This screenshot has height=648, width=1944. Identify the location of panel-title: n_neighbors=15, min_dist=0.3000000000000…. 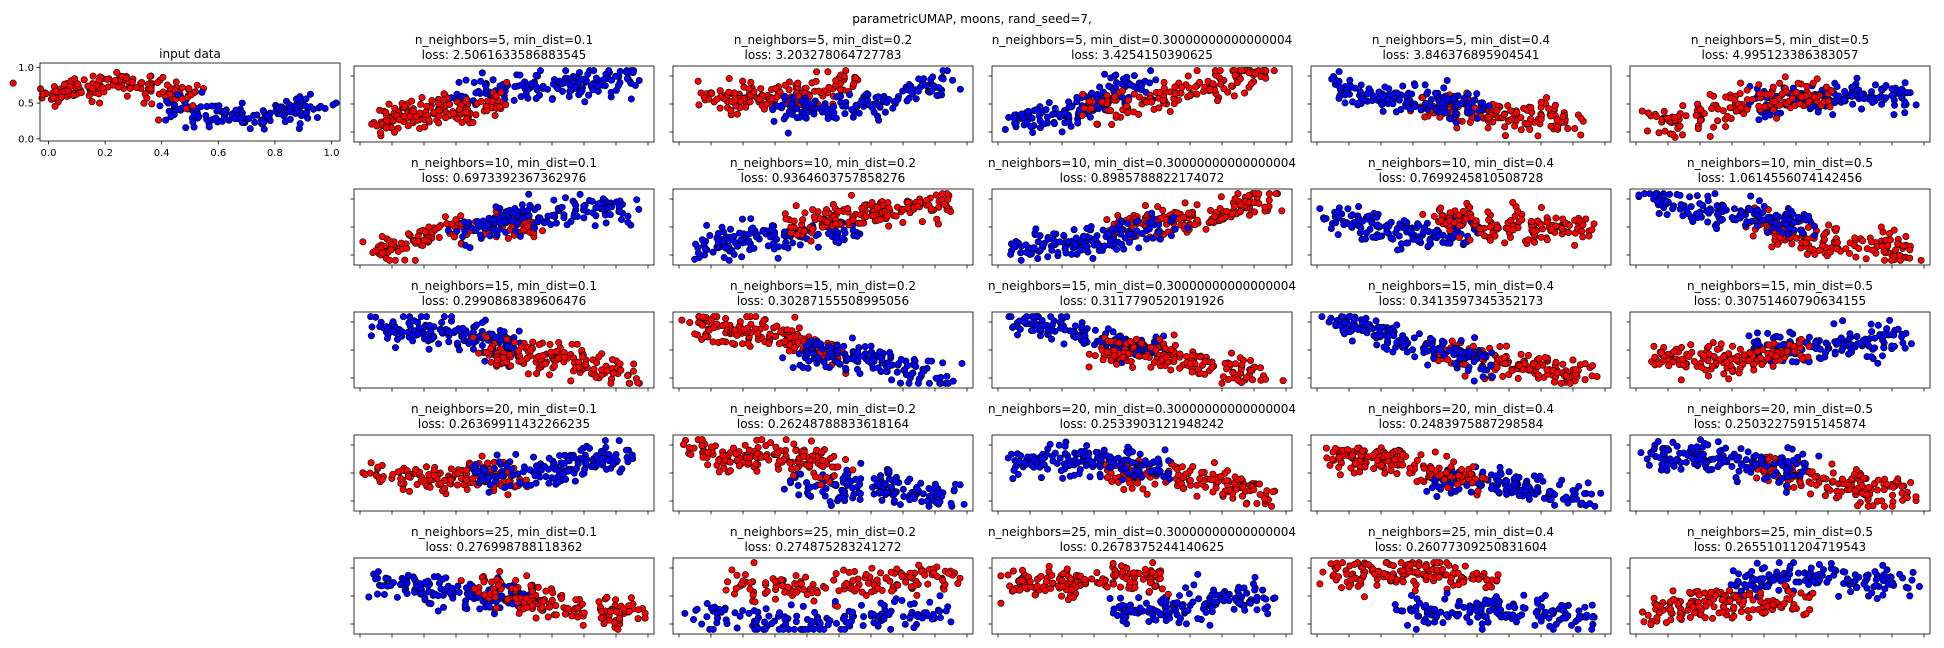
(1142, 286).